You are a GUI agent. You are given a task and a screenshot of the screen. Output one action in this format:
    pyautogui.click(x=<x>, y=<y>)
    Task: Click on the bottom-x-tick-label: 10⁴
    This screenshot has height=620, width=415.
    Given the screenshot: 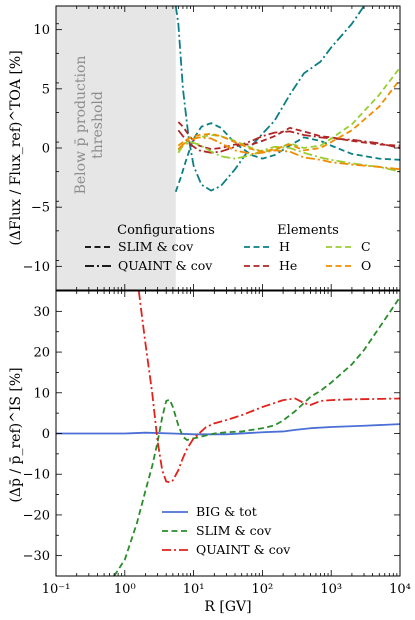 What is the action you would take?
    pyautogui.click(x=400, y=589)
    